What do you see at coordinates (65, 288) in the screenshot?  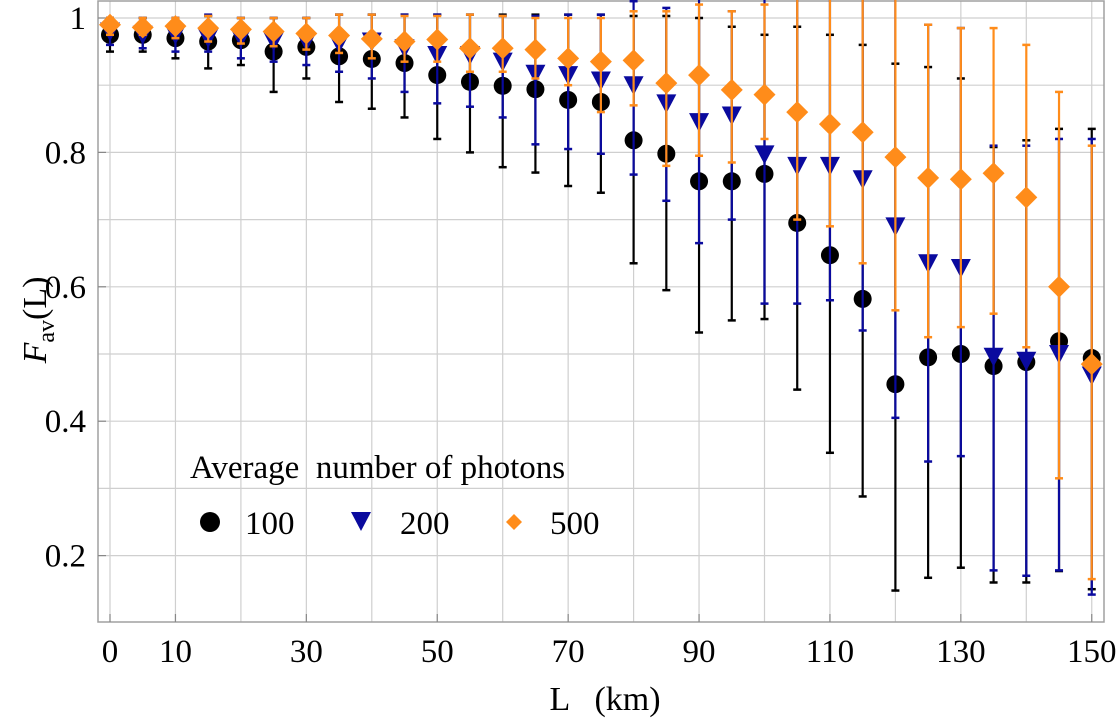 I see `y-tick-label: 0.6` at bounding box center [65, 288].